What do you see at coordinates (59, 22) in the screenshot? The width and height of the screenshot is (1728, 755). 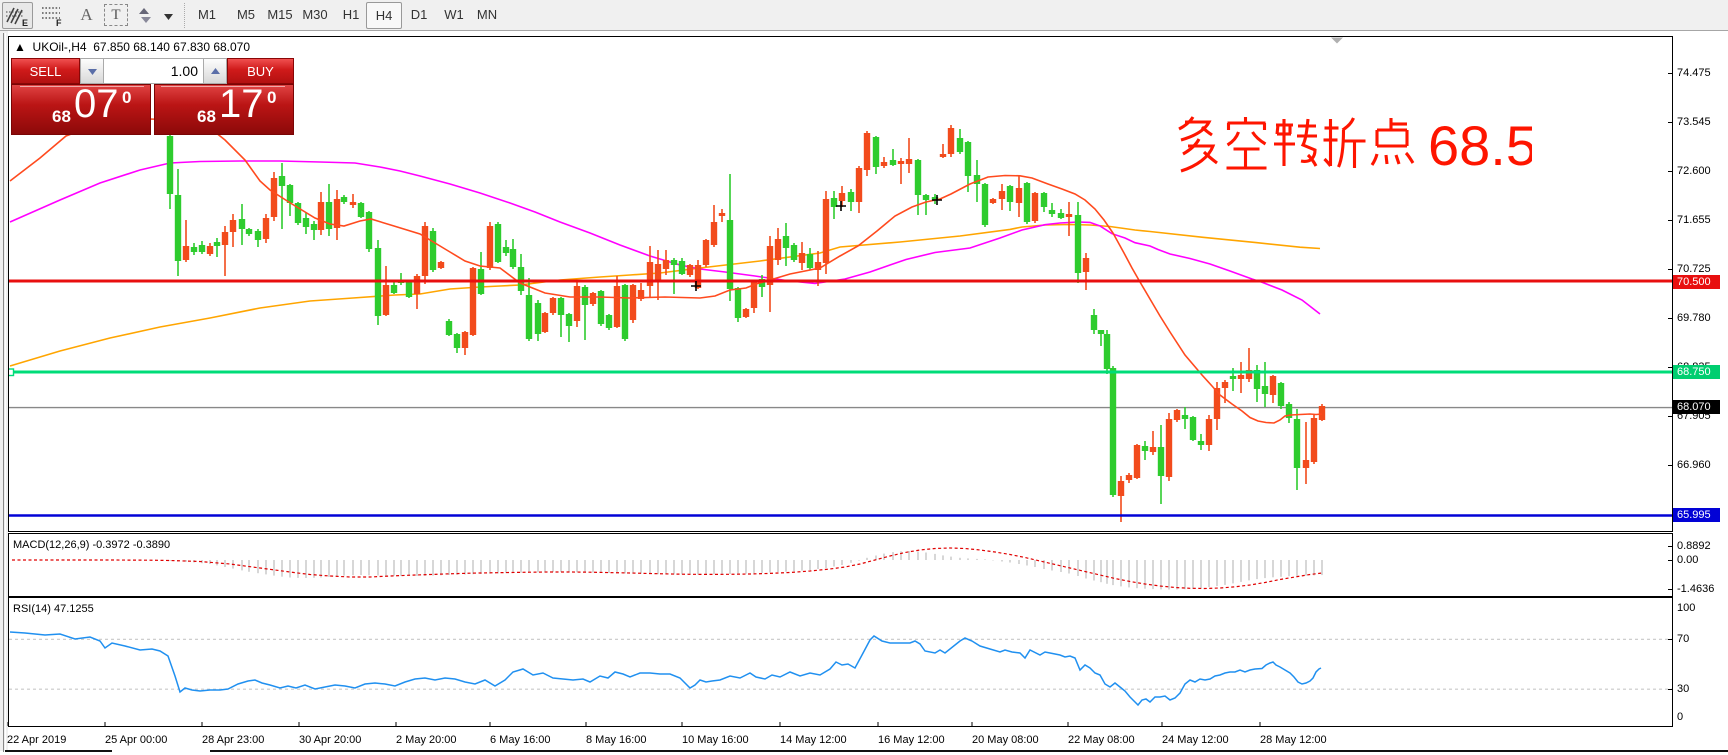 I see `svg-text: F` at bounding box center [59, 22].